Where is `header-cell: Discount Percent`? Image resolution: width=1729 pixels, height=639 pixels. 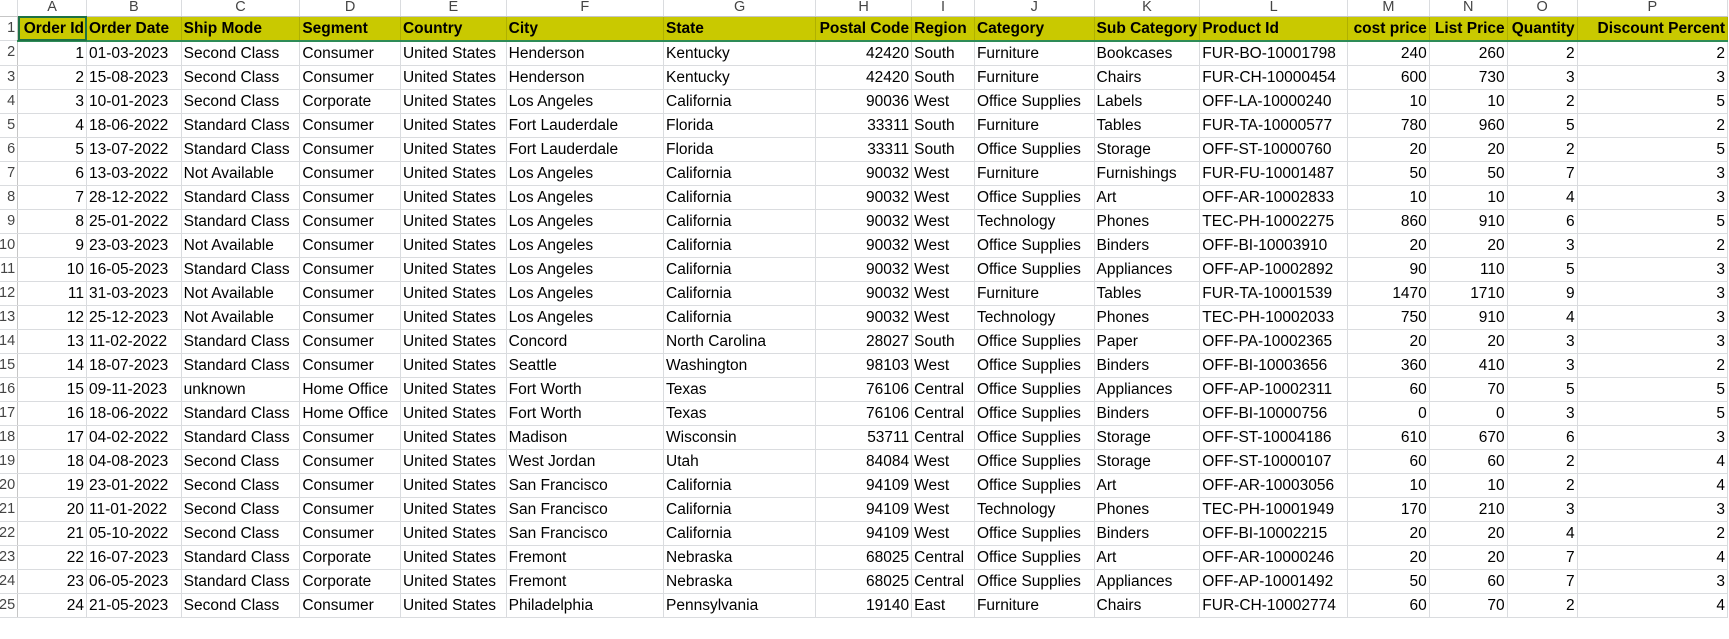 header-cell: Discount Percent is located at coordinates (1653, 29).